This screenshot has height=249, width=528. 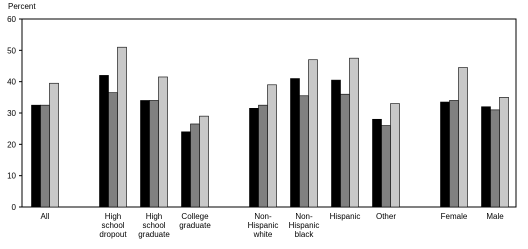 What do you see at coordinates (154, 225) in the screenshot?
I see `x-tick-label: High school graduate` at bounding box center [154, 225].